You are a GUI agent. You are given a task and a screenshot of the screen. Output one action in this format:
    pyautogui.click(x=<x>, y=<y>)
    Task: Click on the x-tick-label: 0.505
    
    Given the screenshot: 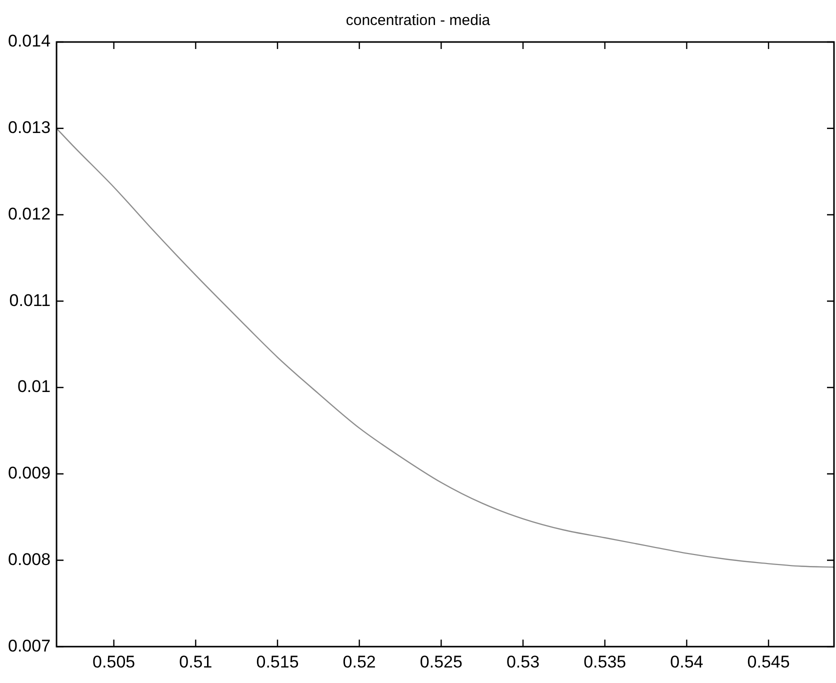 What is the action you would take?
    pyautogui.click(x=114, y=662)
    